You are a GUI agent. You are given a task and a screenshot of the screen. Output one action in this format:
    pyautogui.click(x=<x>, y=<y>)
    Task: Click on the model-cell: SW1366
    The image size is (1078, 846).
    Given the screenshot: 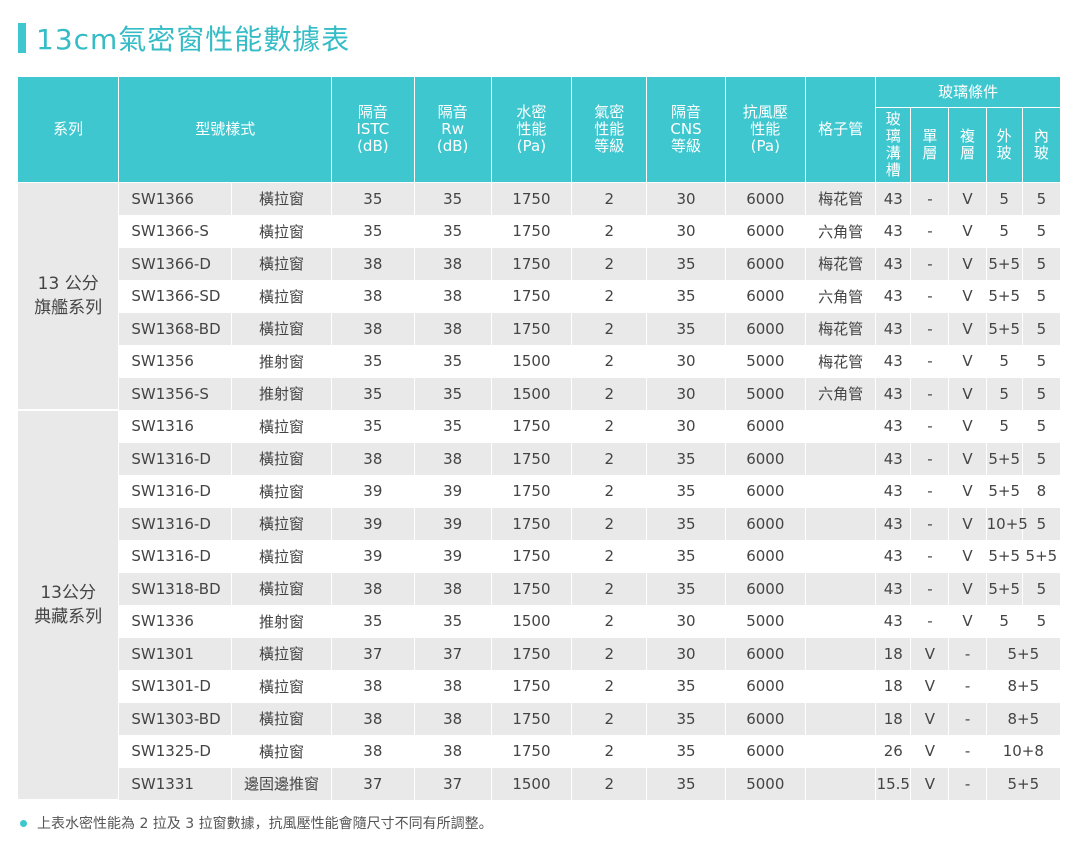 What is the action you would take?
    pyautogui.click(x=175, y=199)
    